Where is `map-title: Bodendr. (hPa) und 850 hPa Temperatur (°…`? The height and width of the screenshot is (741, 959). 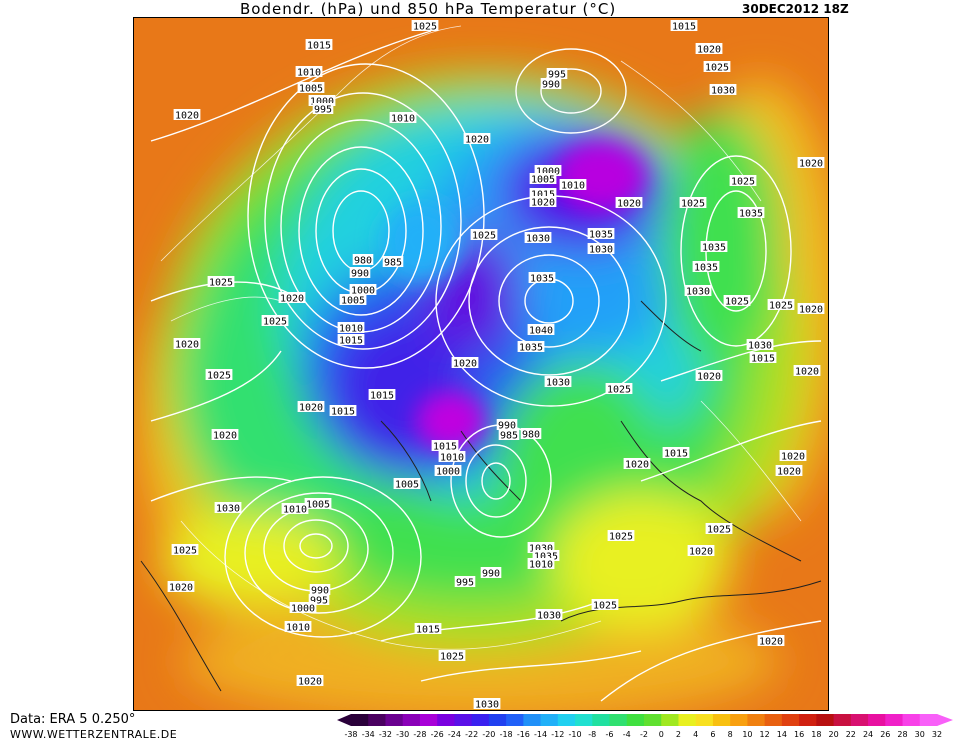
map-title: Bodendr. (hPa) und 850 hPa Temperatur (°… is located at coordinates (428, 9).